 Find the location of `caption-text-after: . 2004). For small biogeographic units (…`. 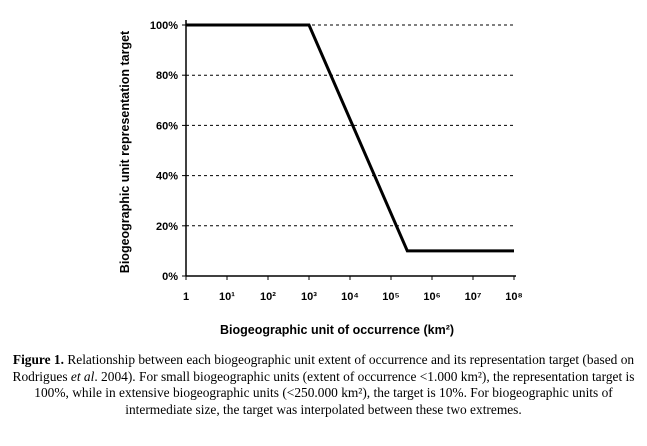

caption-text-after: . 2004). For small biogeographic units (… is located at coordinates (334, 392).